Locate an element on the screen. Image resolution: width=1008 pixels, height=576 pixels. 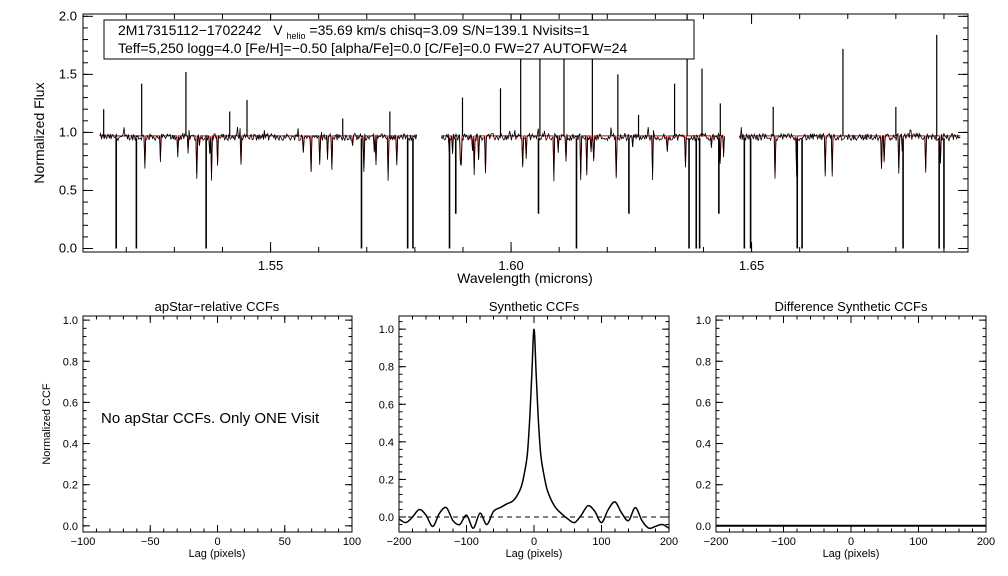
synthetic-ccf-x-tick-label: −200 is located at coordinates (399, 542).